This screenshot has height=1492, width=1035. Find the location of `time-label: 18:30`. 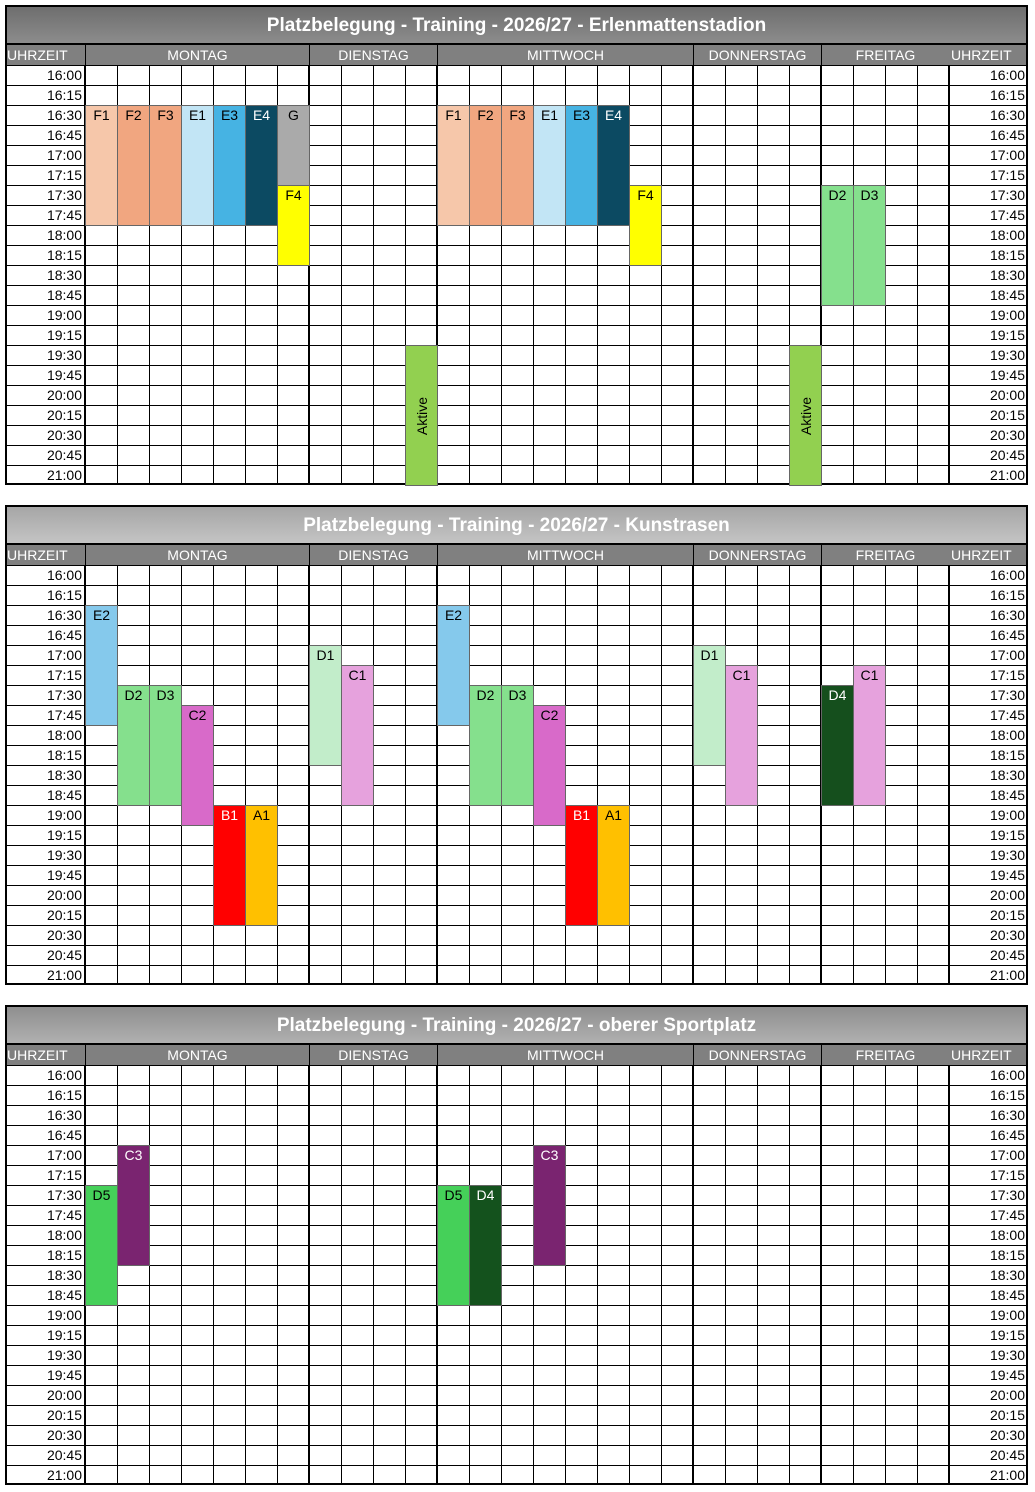

time-label: 18:30 is located at coordinates (1007, 275).